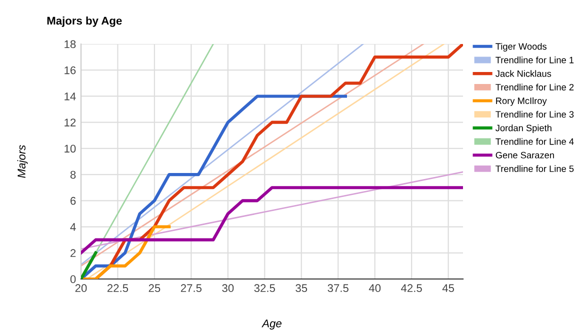  What do you see at coordinates (70, 96) in the screenshot?
I see `y-tick-label: 14` at bounding box center [70, 96].